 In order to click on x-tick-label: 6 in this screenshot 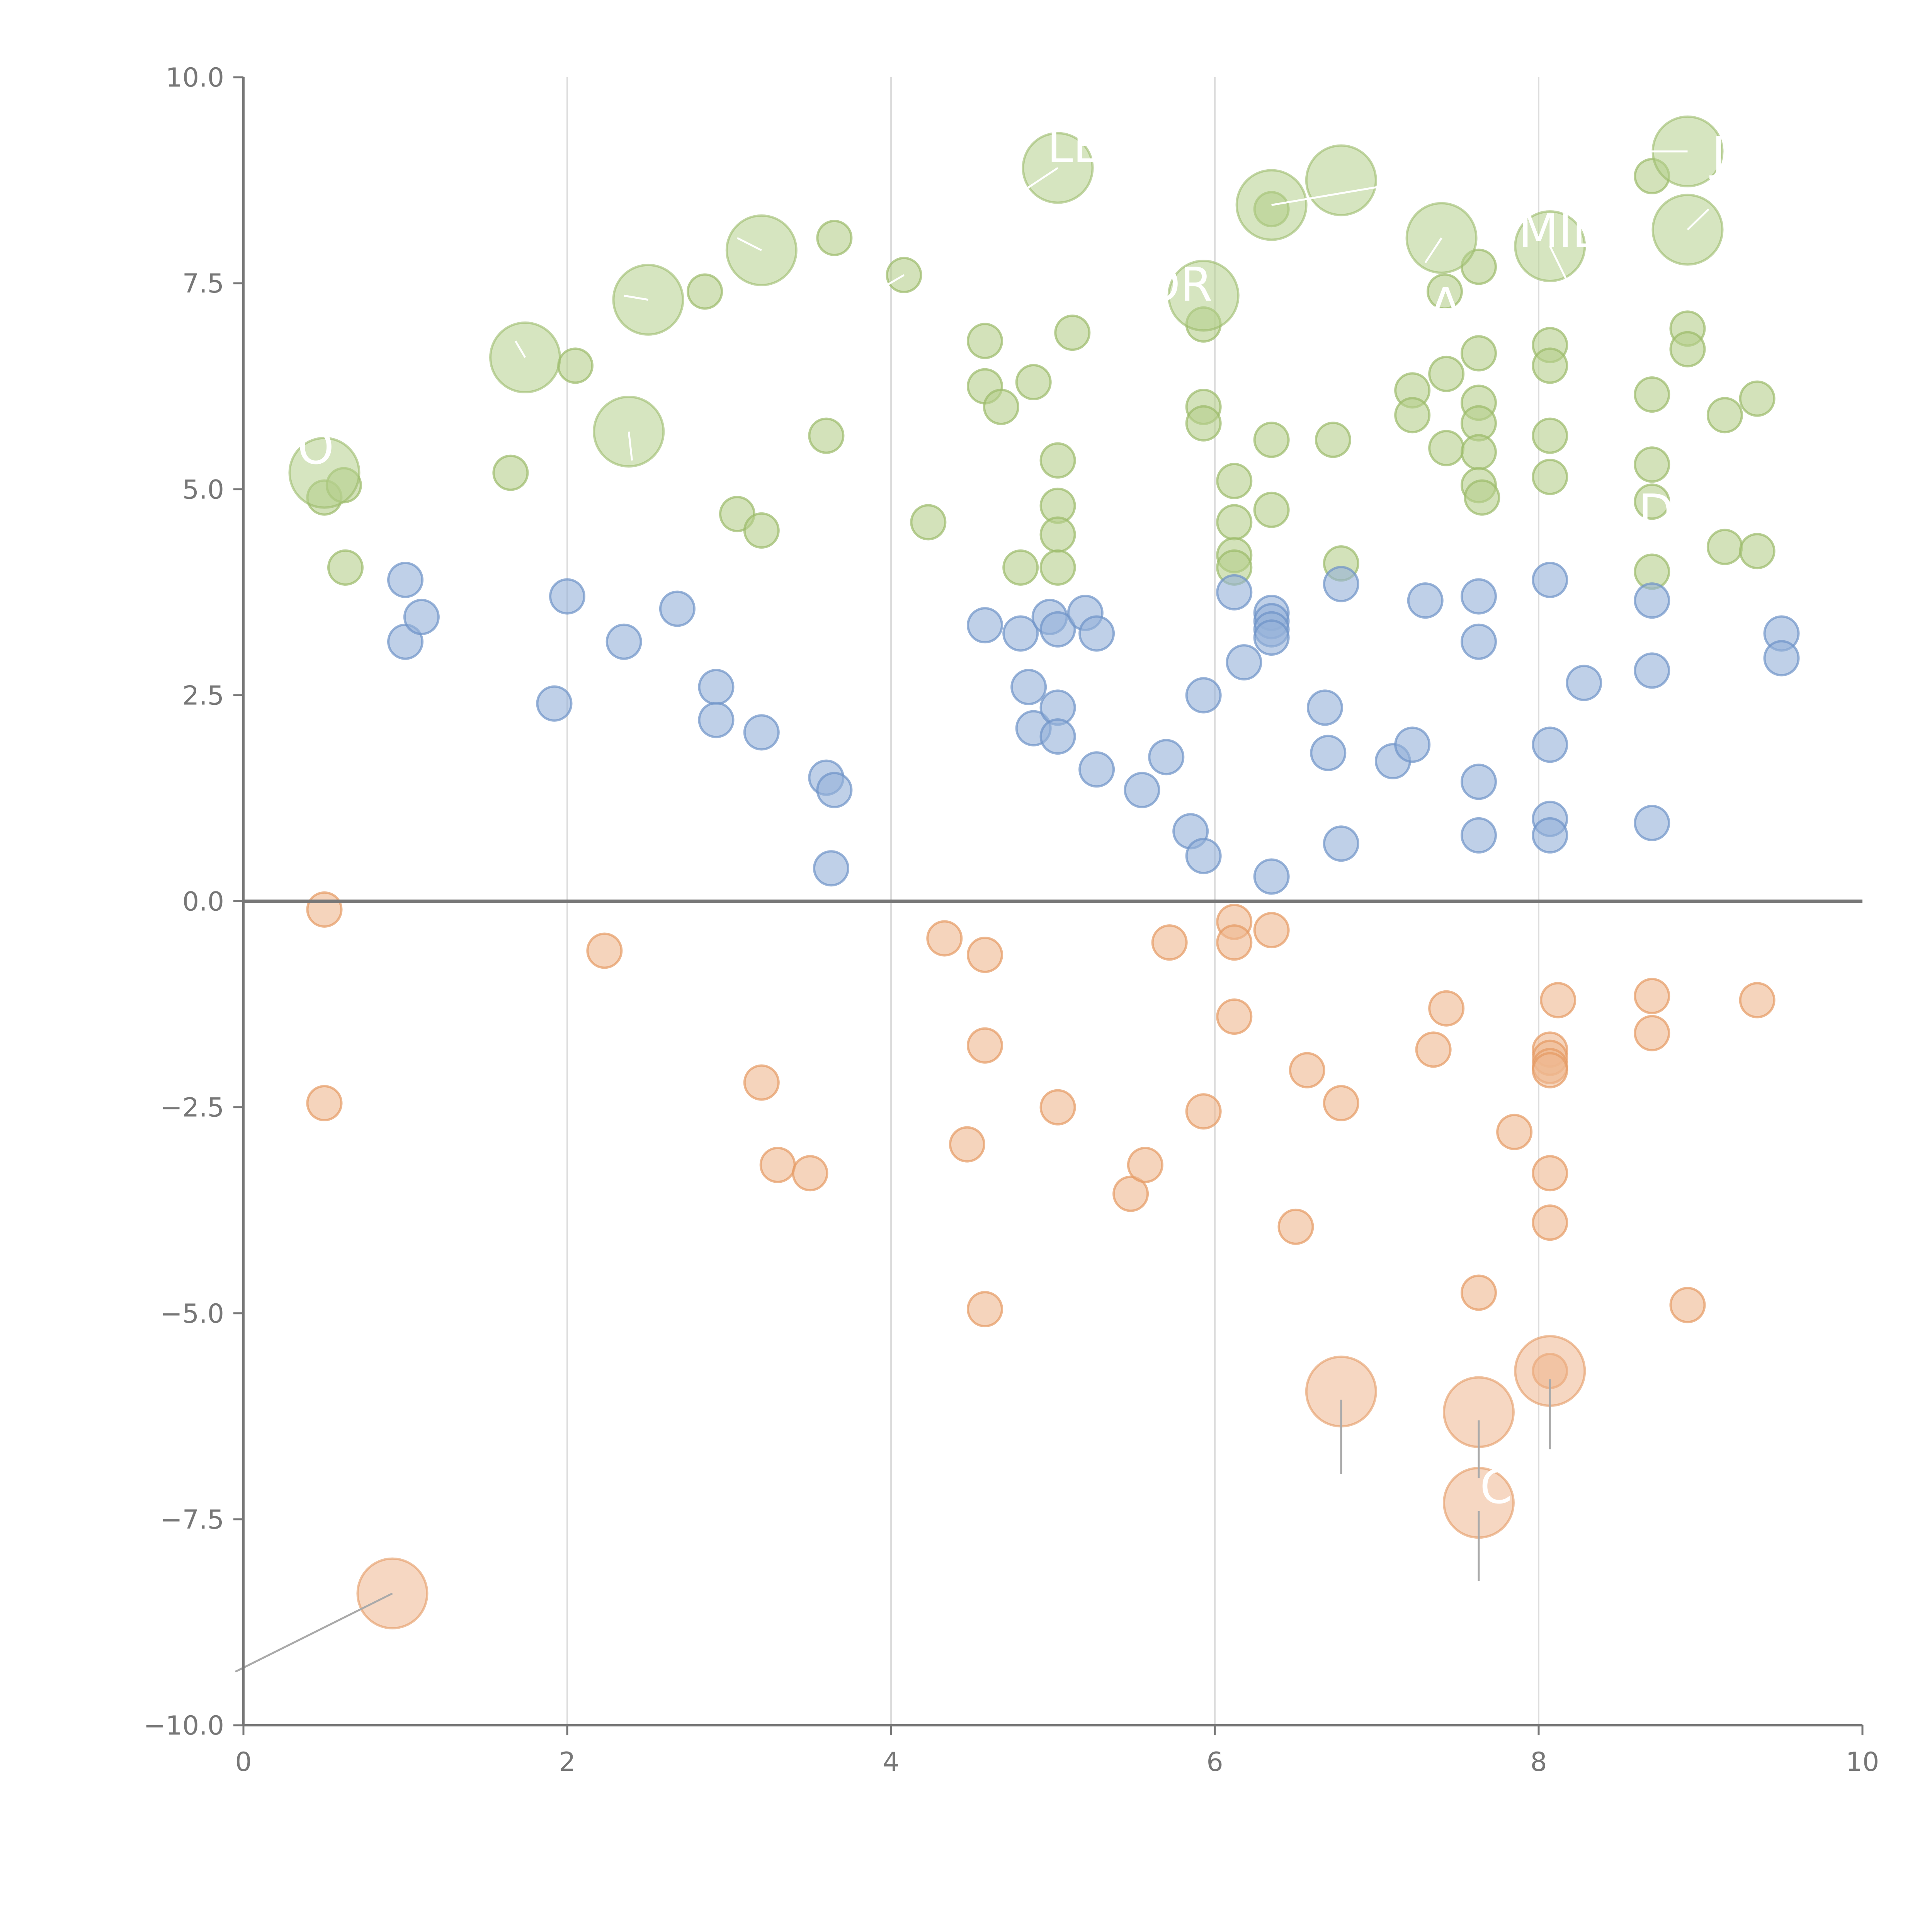, I will do `click(1214, 1762)`.